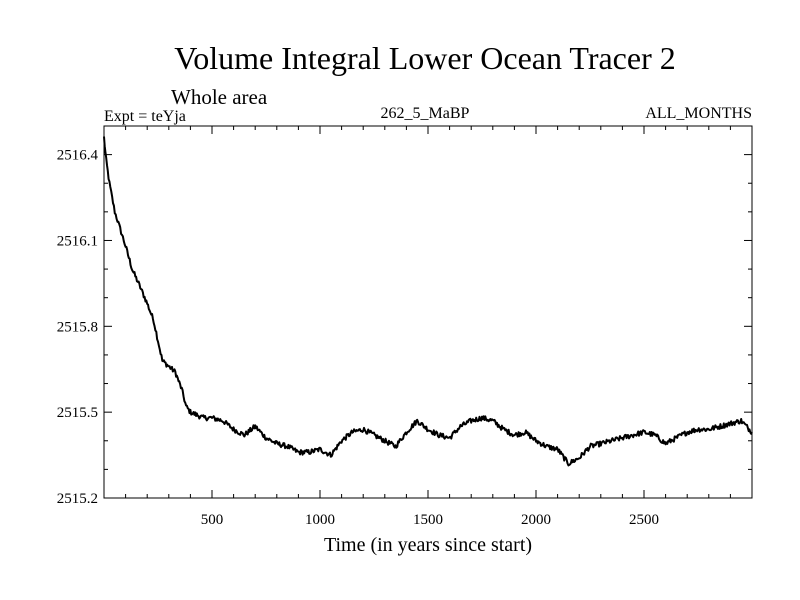 The height and width of the screenshot is (600, 800). I want to click on y-tick-label: 2515.8, so click(77, 327).